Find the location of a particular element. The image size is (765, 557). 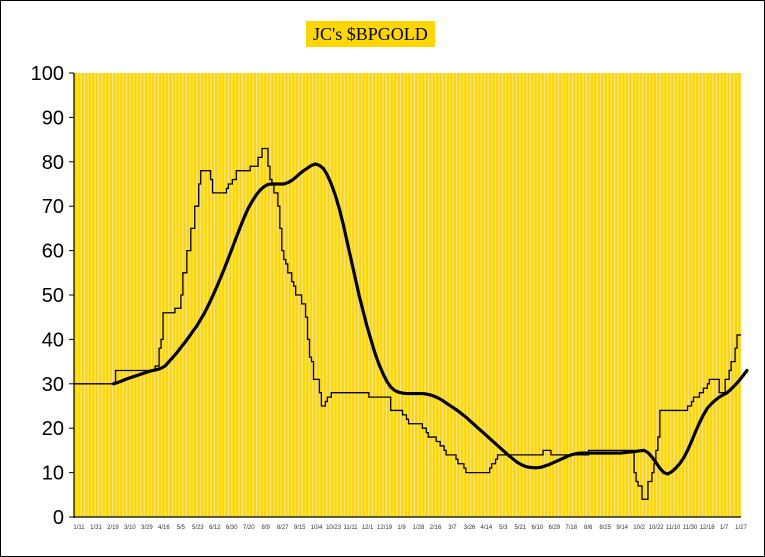

x-tick-label: 1/27 is located at coordinates (741, 528).